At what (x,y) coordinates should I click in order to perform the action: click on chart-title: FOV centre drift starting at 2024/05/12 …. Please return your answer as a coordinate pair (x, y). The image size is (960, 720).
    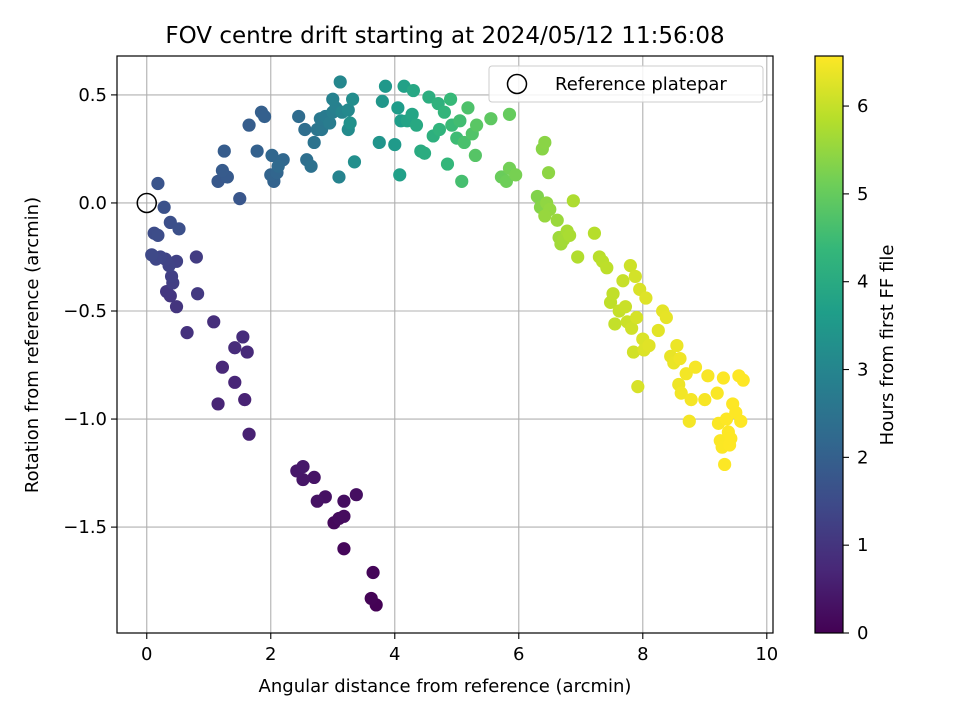
    Looking at the image, I should click on (444, 36).